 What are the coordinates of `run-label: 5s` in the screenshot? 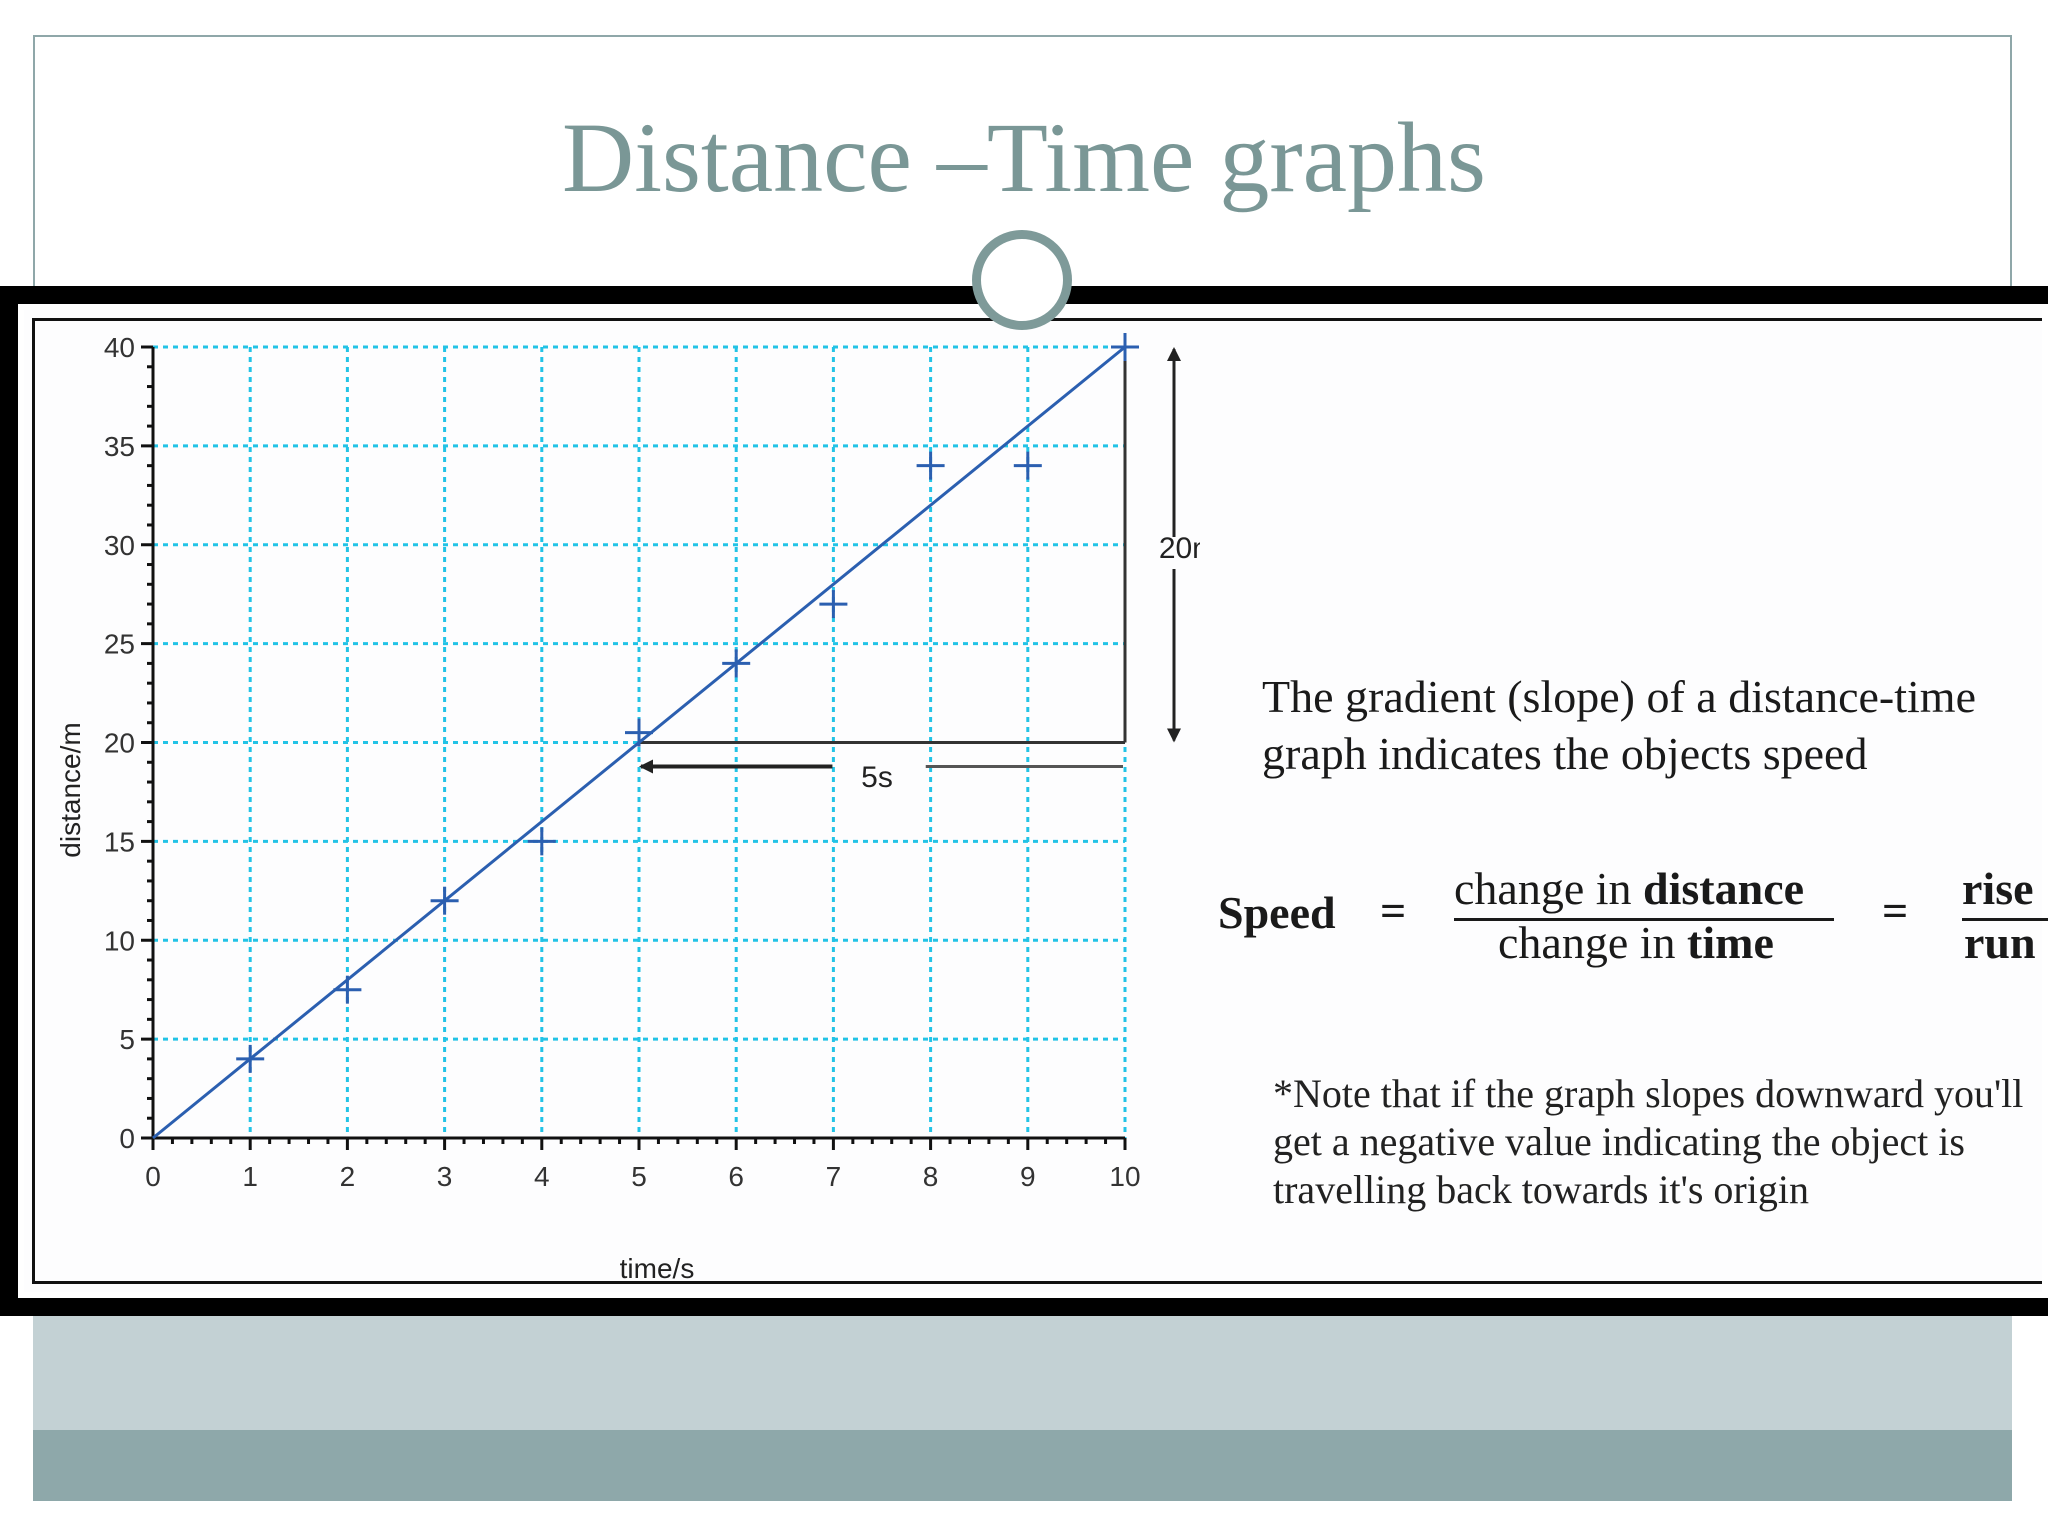 It's located at (877, 777).